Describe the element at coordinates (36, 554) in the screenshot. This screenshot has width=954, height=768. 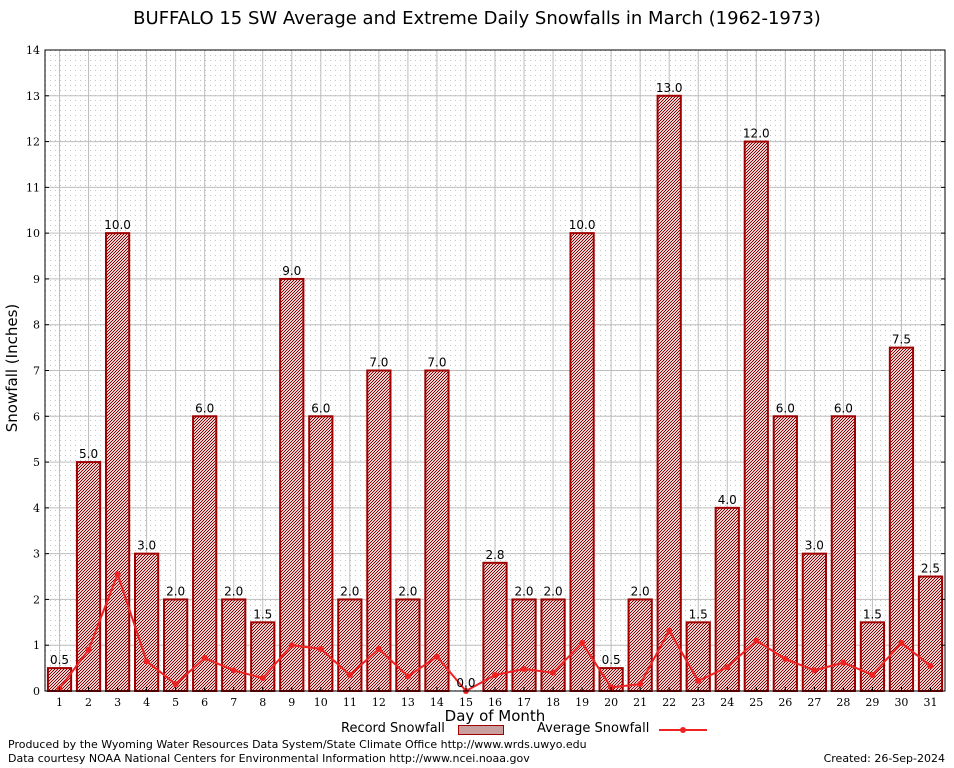
I see `y-tick-label: 3` at that location.